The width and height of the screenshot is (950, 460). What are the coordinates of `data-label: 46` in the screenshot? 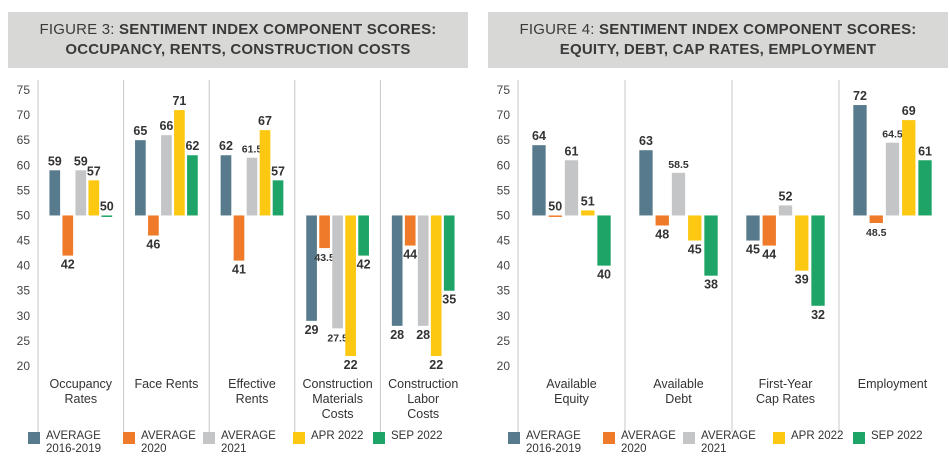 It's located at (153, 245).